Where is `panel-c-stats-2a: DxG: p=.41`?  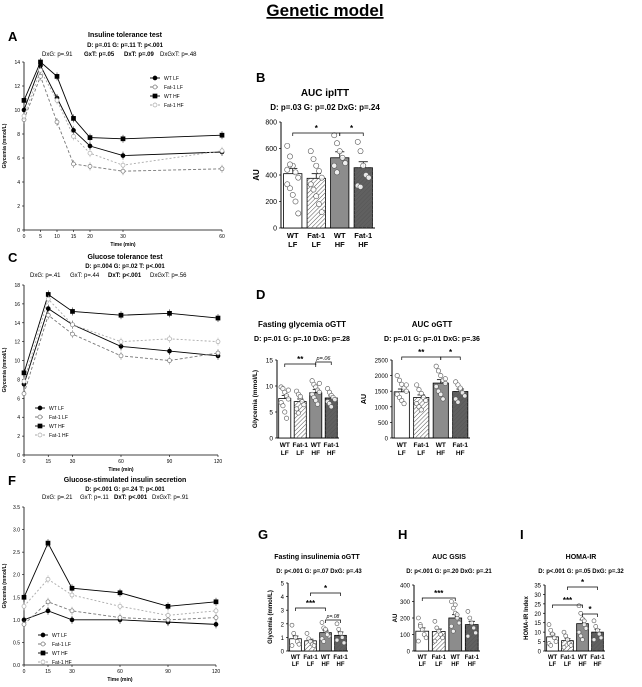 panel-c-stats-2a: DxG: p=.41 is located at coordinates (45, 276).